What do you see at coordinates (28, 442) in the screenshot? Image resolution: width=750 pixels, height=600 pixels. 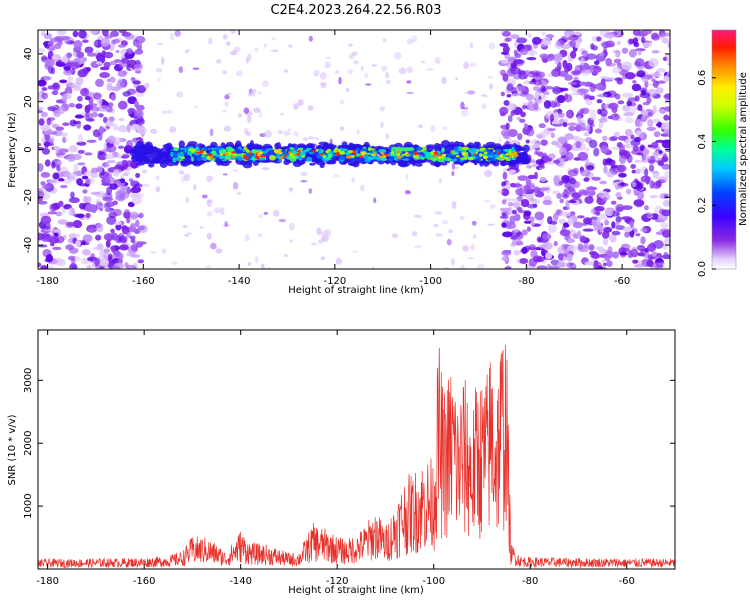 I see `snr-y-tick-label: 2000` at bounding box center [28, 442].